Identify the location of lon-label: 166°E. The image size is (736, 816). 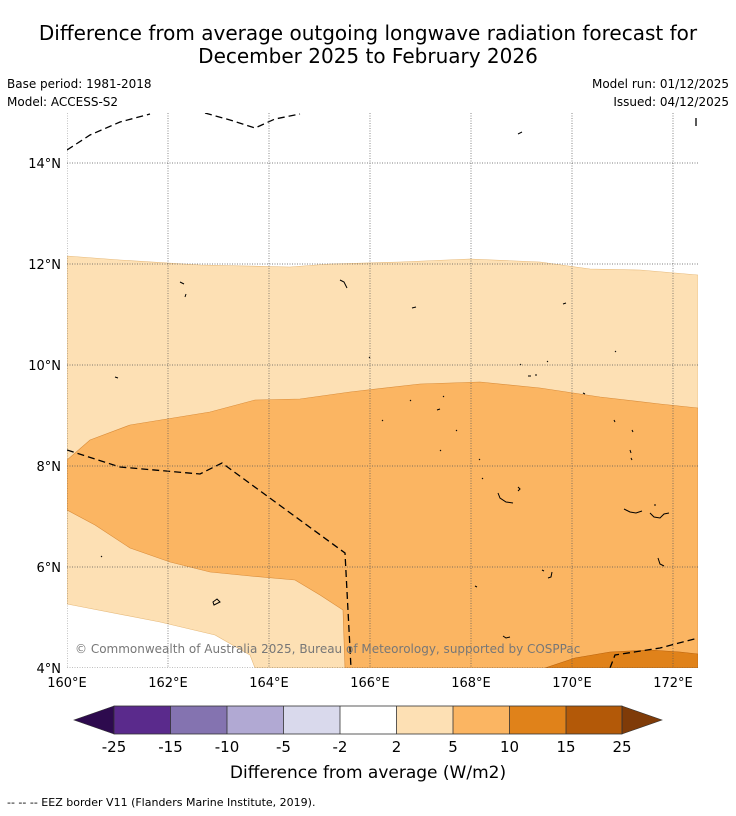
(370, 683).